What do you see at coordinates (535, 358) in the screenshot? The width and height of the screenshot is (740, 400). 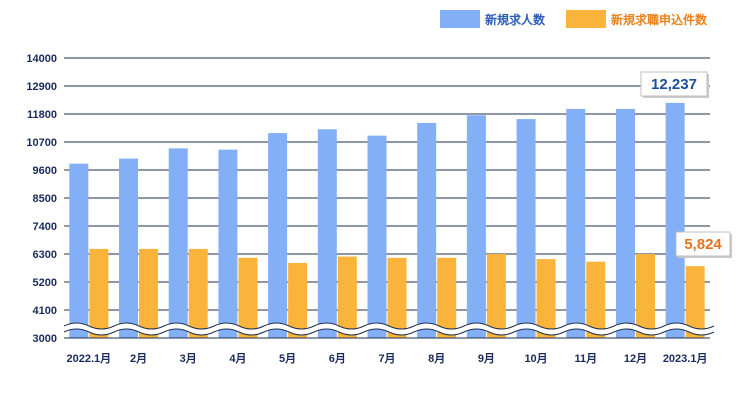 I see `x-tick-label: 10月` at bounding box center [535, 358].